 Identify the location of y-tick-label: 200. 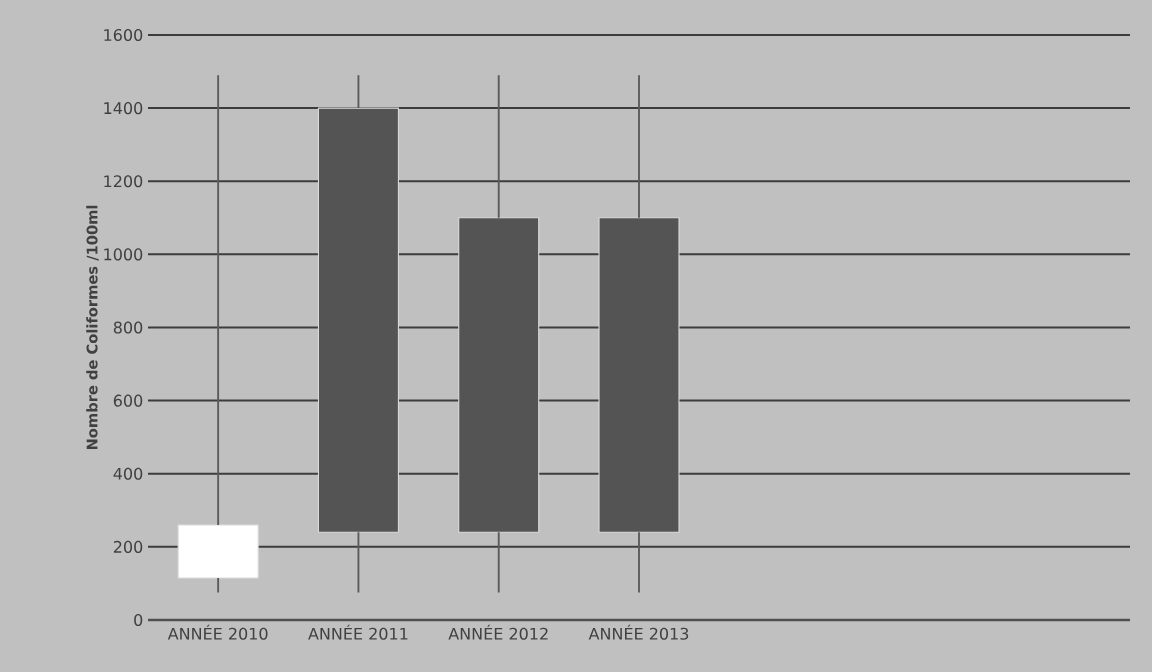
(128, 546).